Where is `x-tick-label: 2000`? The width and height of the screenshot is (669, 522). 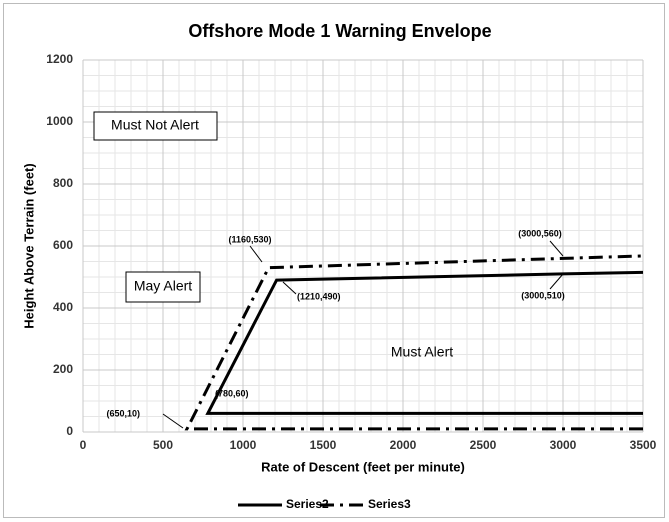 x-tick-label: 2000 is located at coordinates (403, 445).